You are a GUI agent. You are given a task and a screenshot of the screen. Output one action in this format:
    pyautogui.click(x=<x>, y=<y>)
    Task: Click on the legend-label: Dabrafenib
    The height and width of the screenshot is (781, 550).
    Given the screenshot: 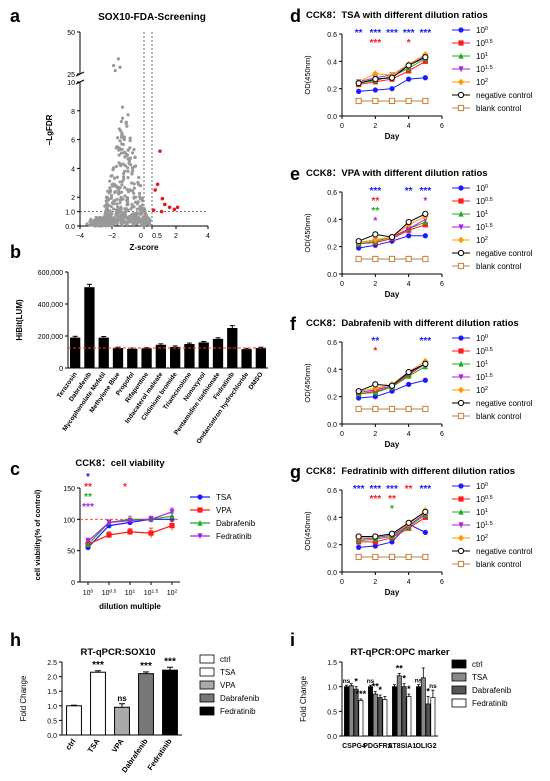 What is the action you would take?
    pyautogui.click(x=240, y=698)
    